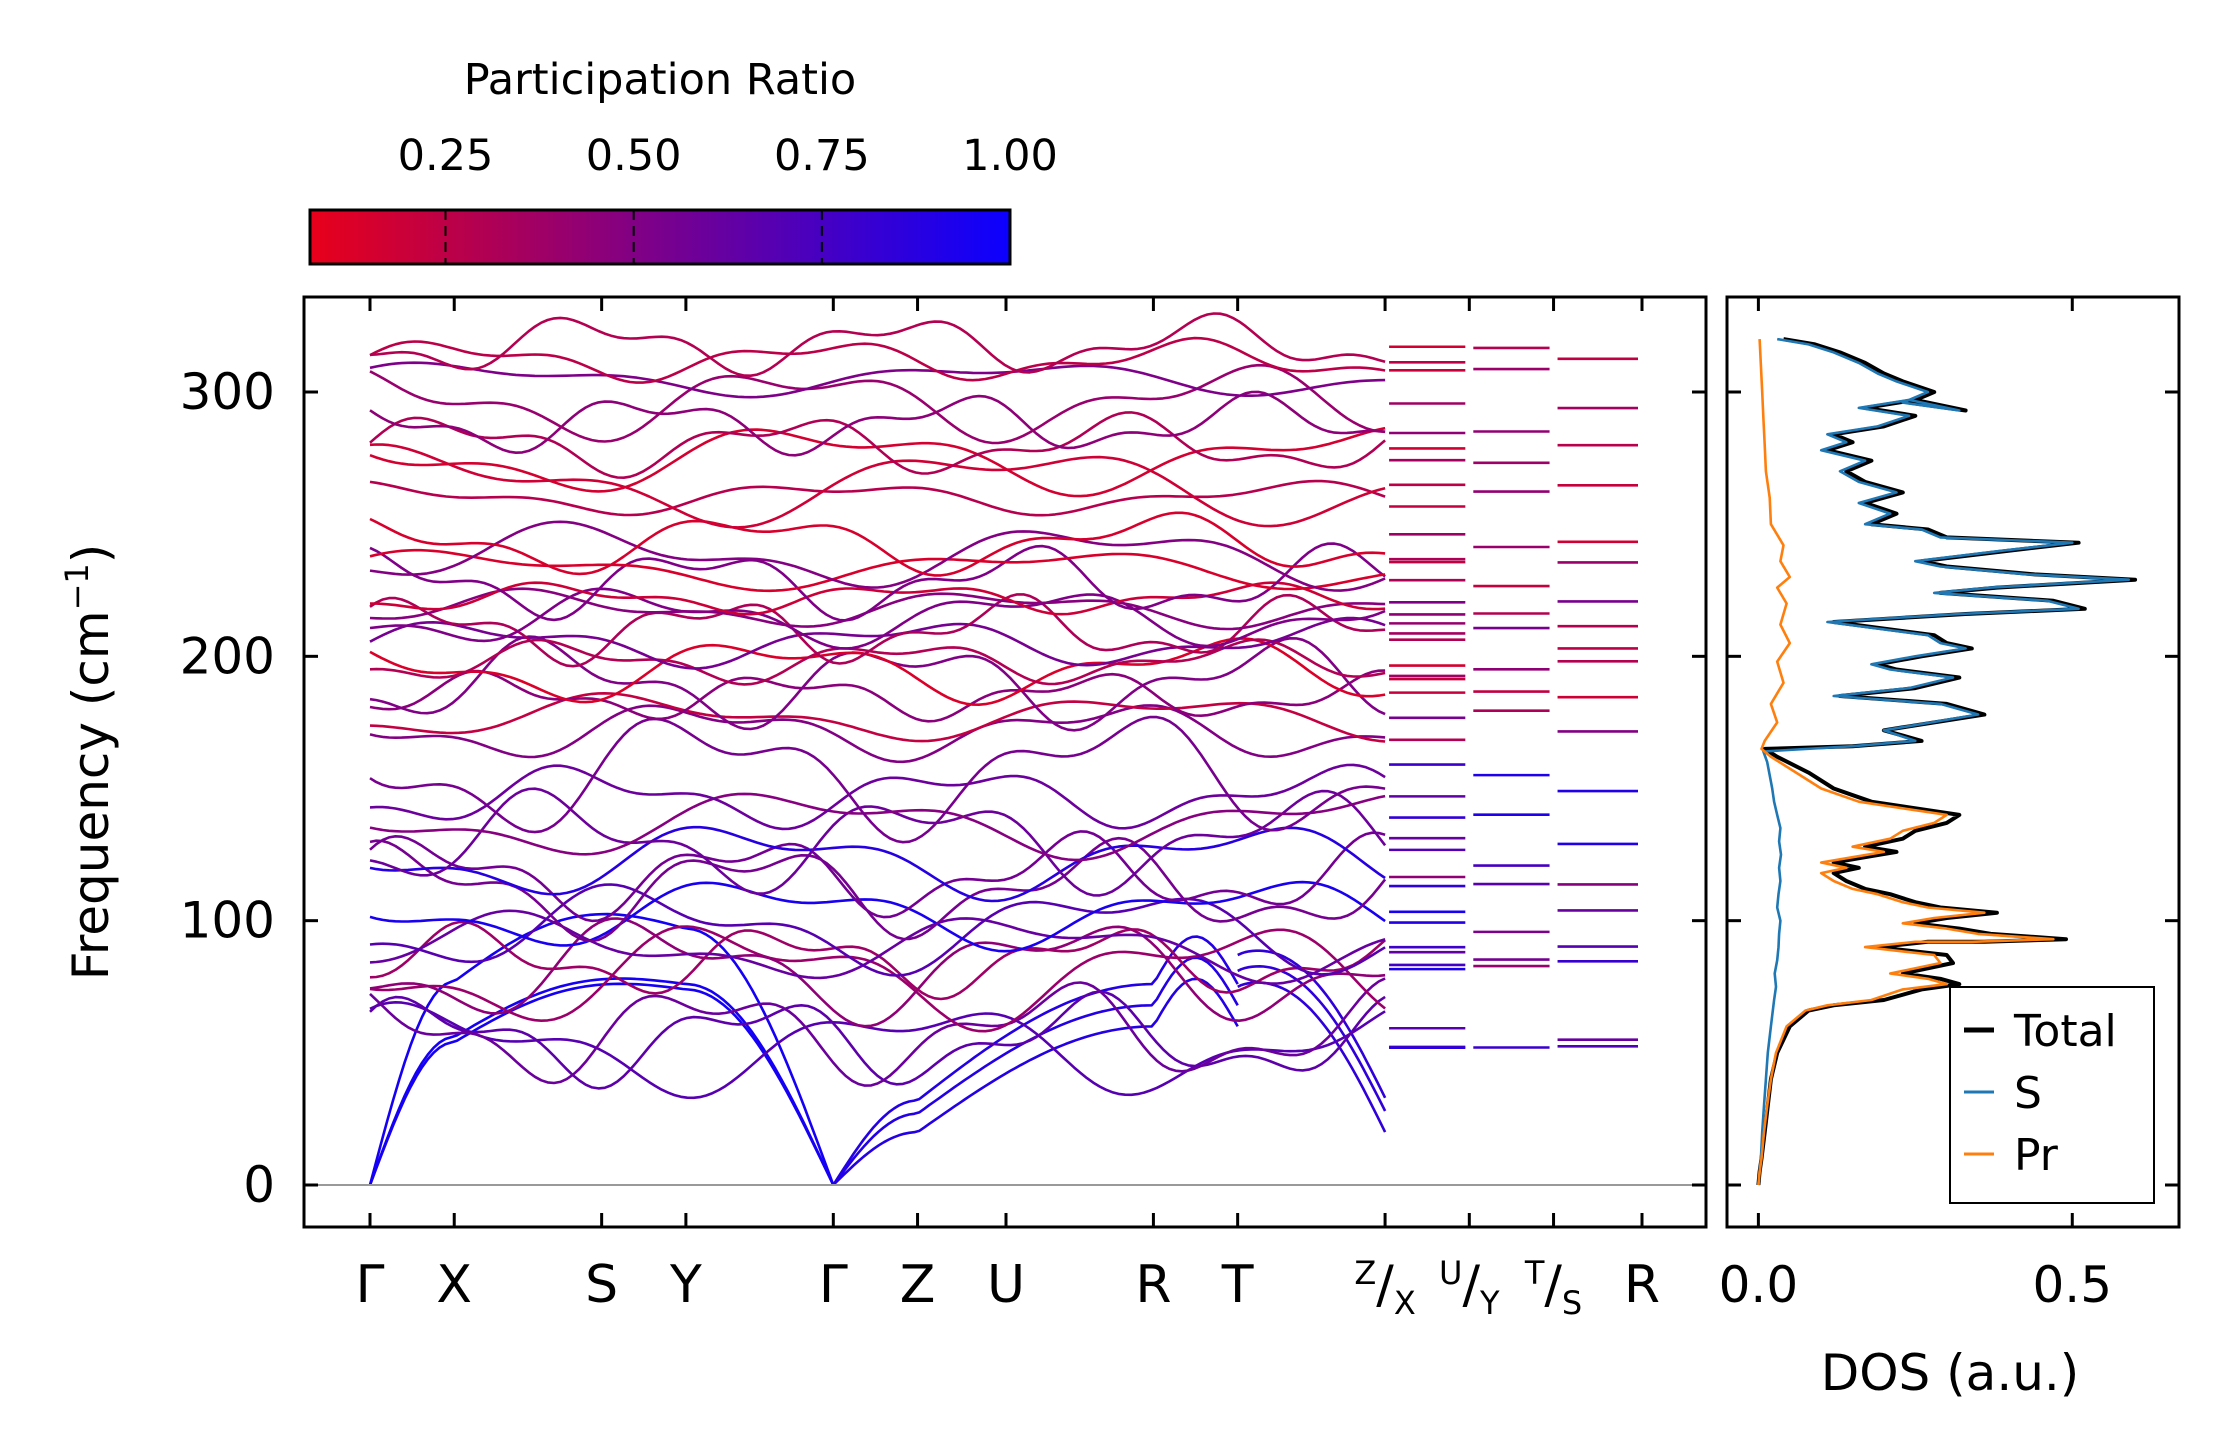 Image resolution: width=2222 pixels, height=1455 pixels. What do you see at coordinates (685, 1285) in the screenshot?
I see `kpoint-label: Y` at bounding box center [685, 1285].